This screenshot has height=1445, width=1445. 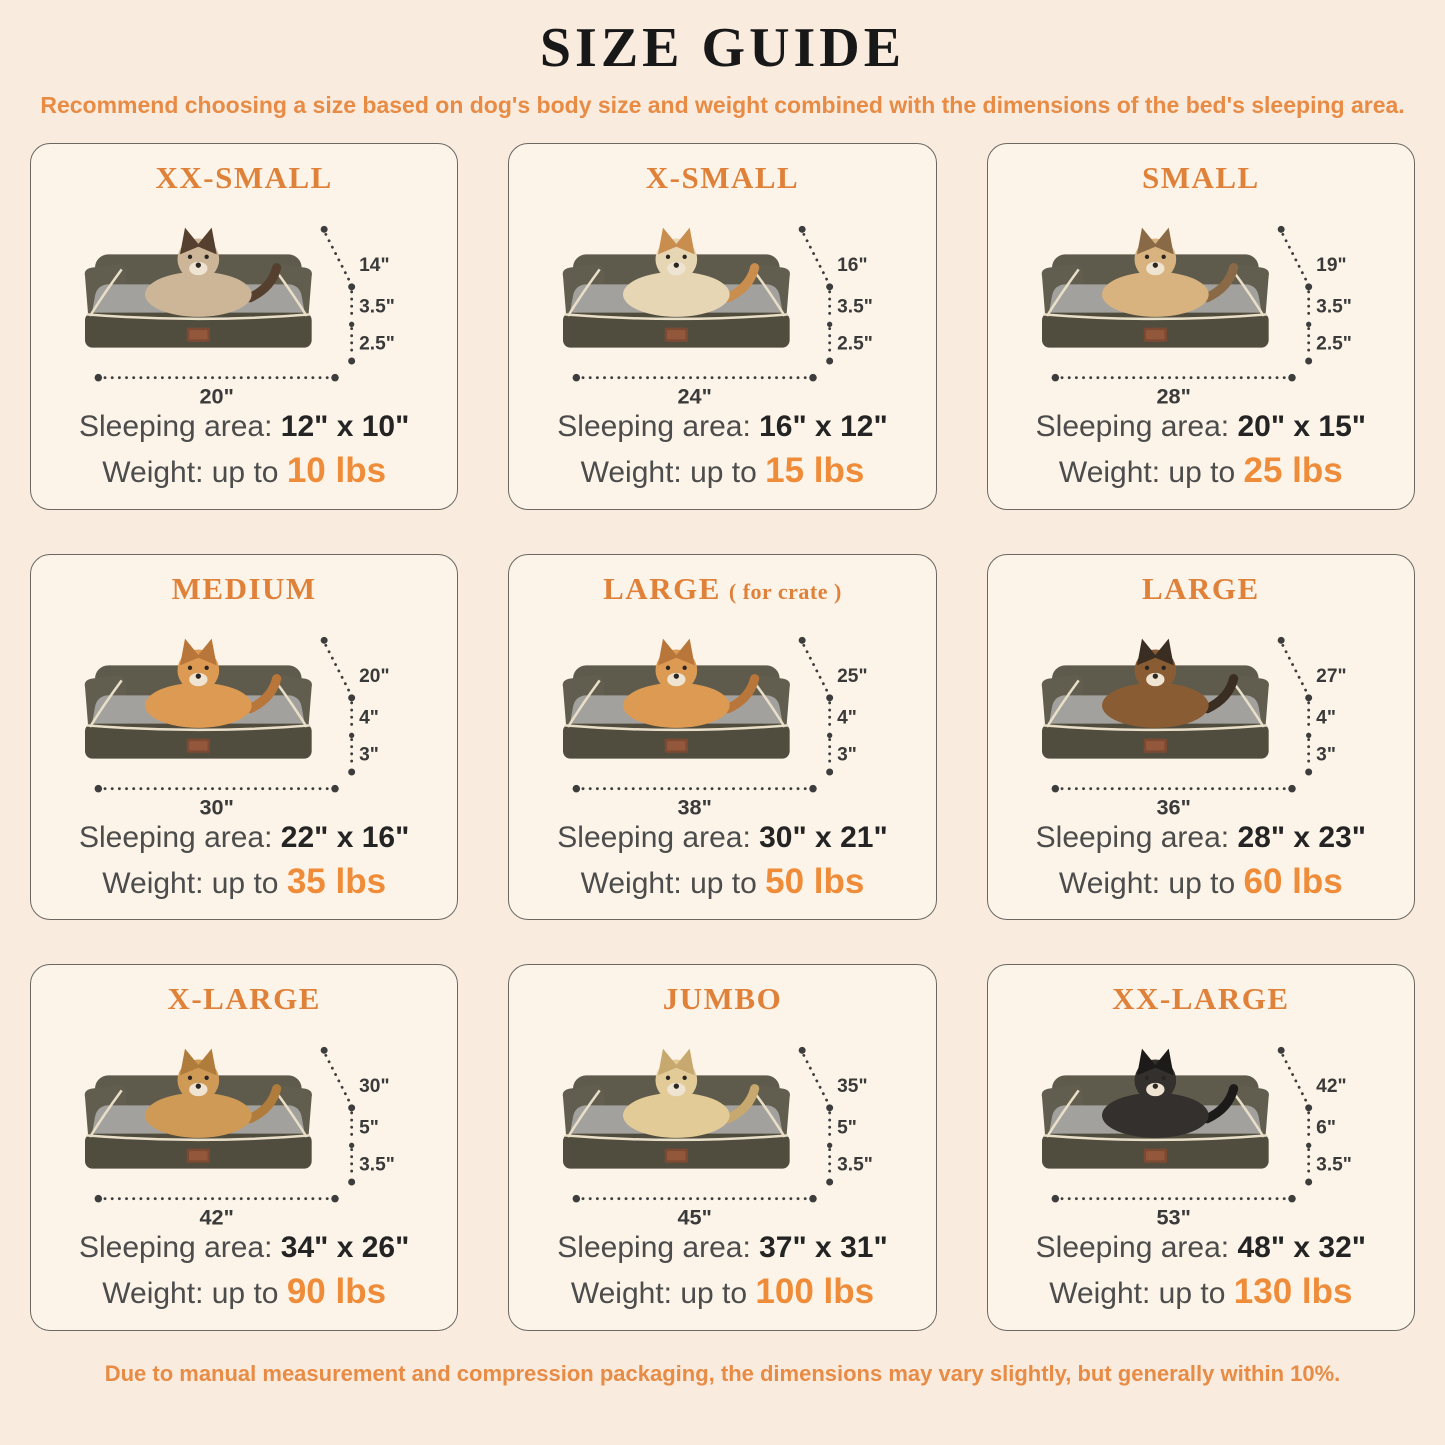 I want to click on size-card-title: LARGE ( for crate ), so click(x=722, y=589).